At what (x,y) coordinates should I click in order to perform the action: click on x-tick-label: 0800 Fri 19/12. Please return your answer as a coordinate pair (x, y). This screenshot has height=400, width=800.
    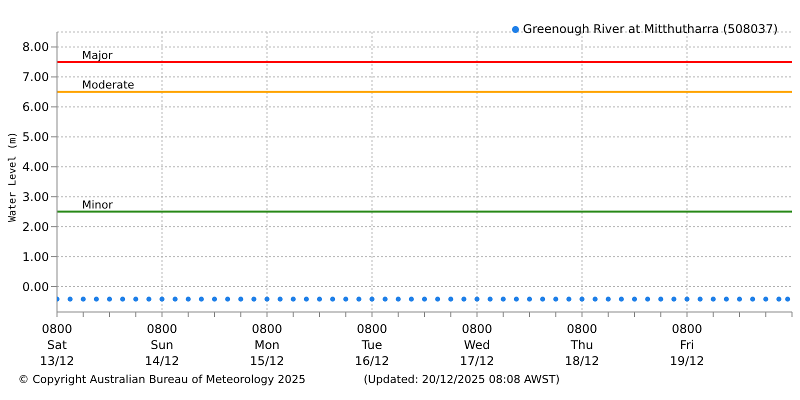
    Looking at the image, I should click on (687, 345).